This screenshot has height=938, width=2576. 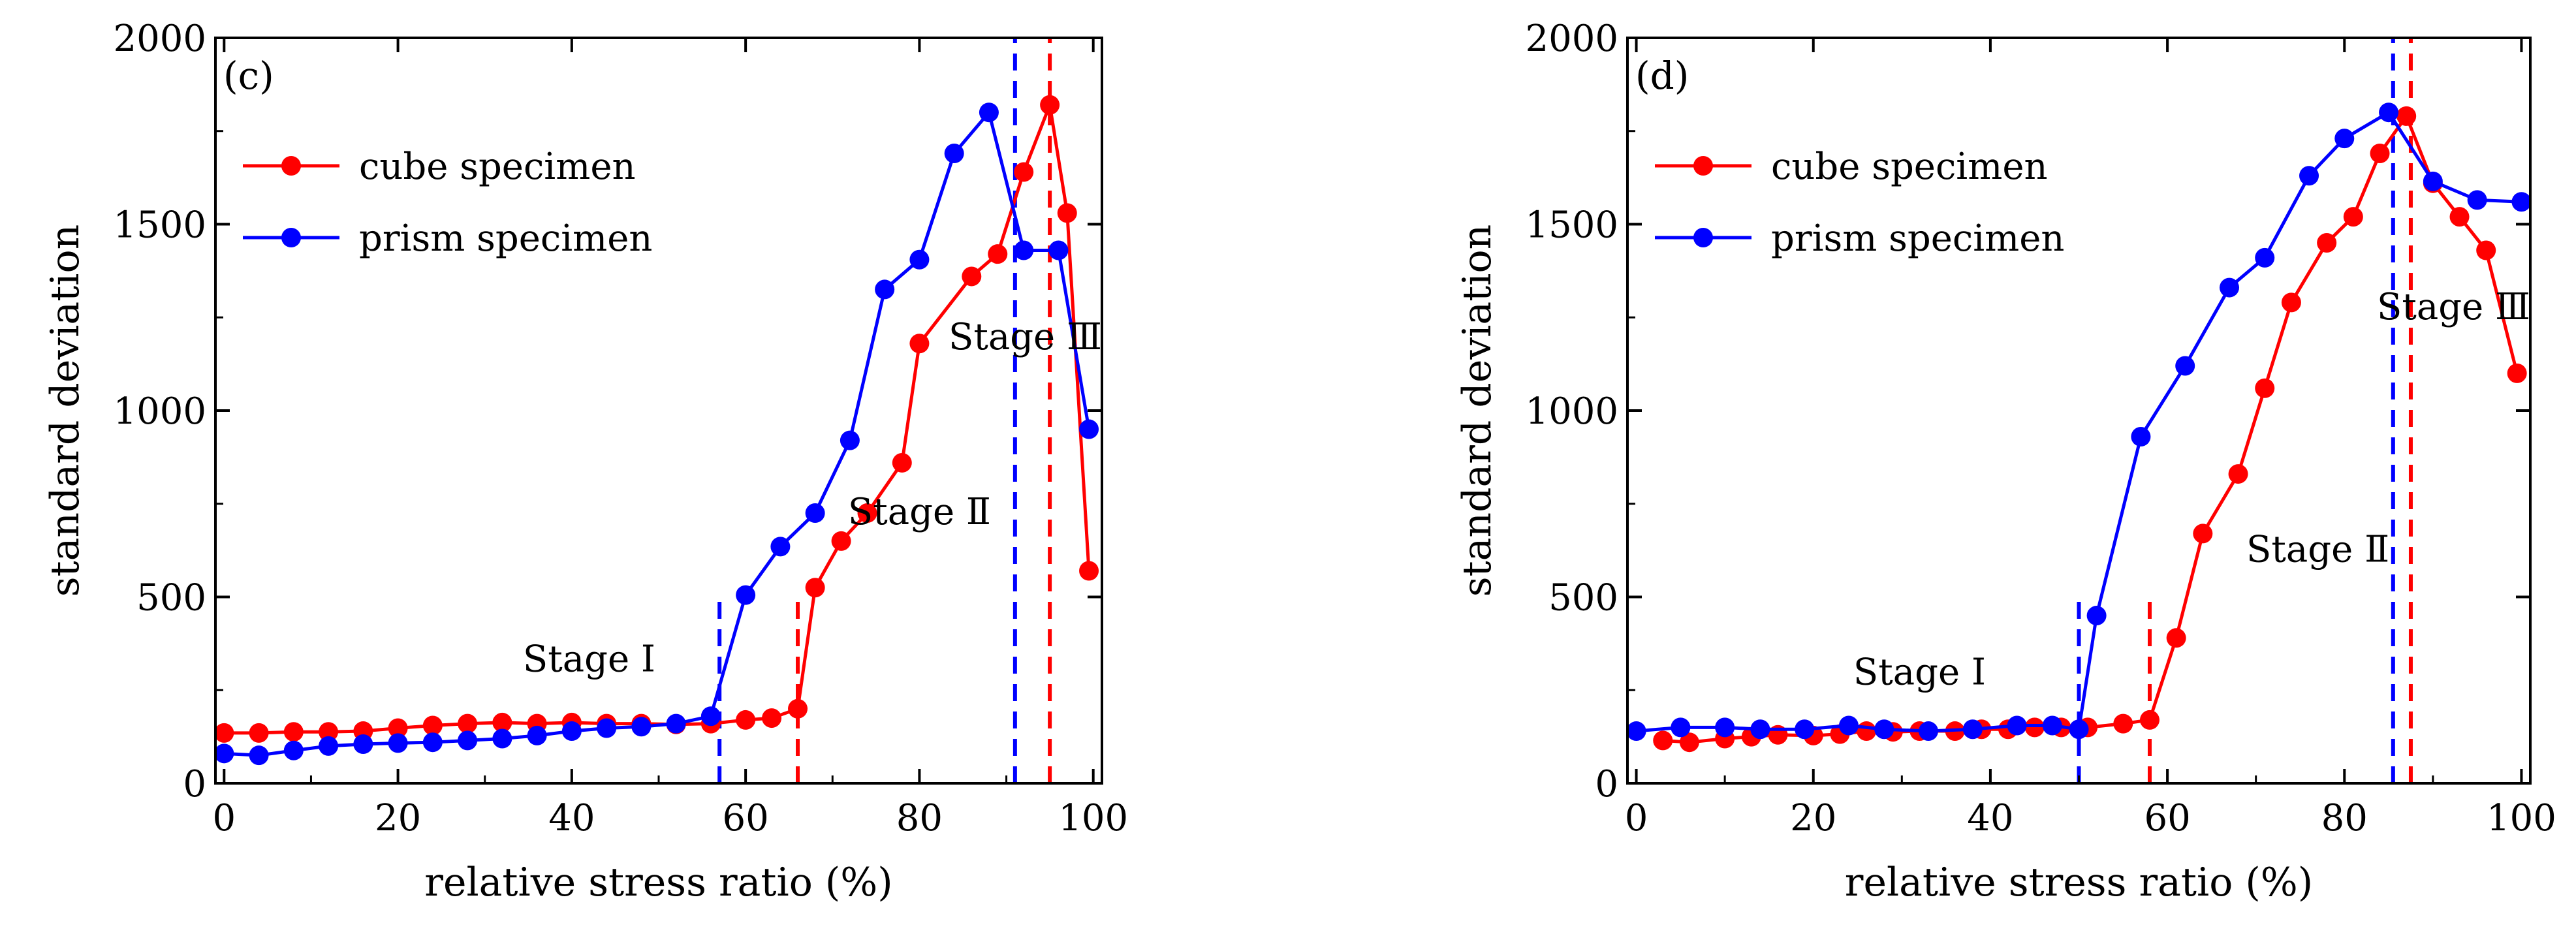 I want to click on x-tick-label: 100, so click(x=1093, y=818).